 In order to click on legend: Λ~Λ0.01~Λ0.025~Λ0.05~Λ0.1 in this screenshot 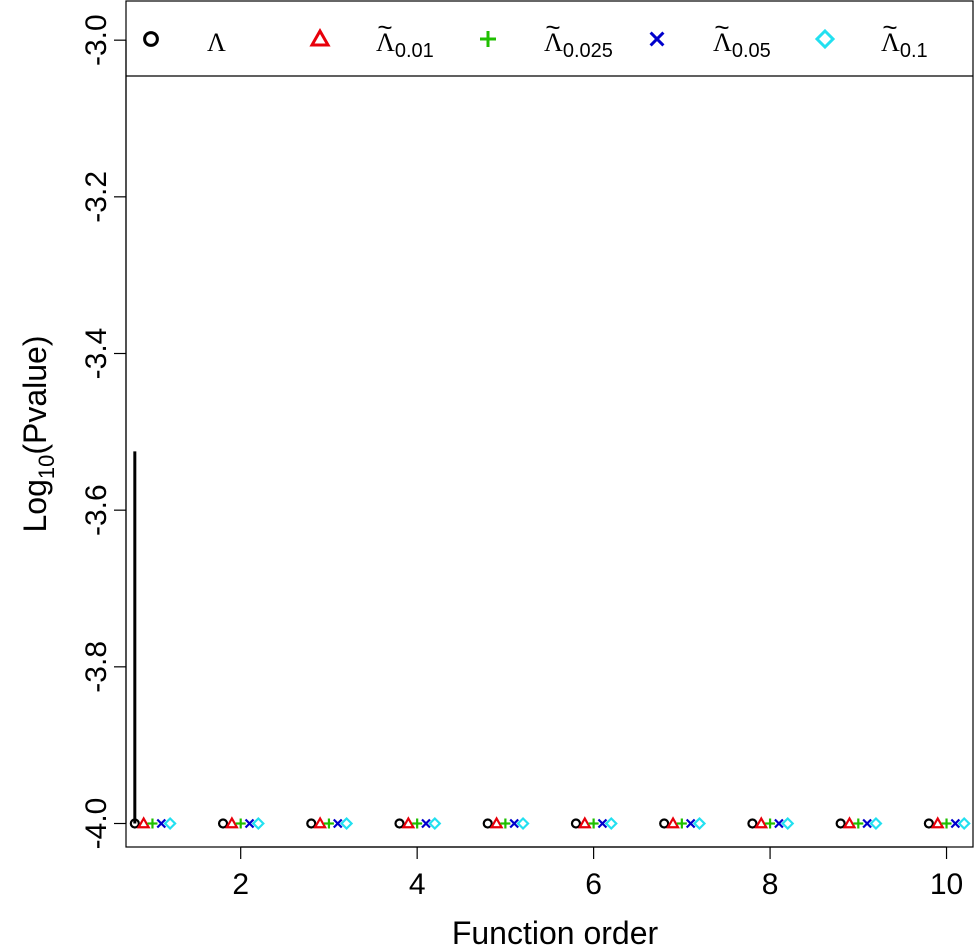, I will do `click(549, 44)`.